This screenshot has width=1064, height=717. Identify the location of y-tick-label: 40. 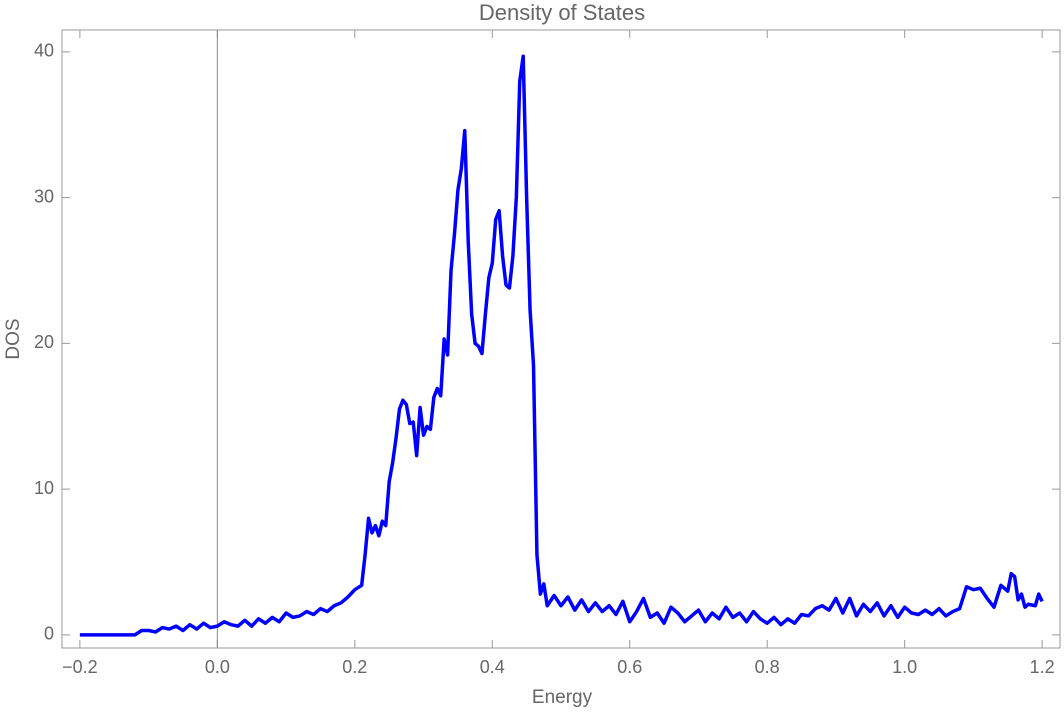
(44, 51).